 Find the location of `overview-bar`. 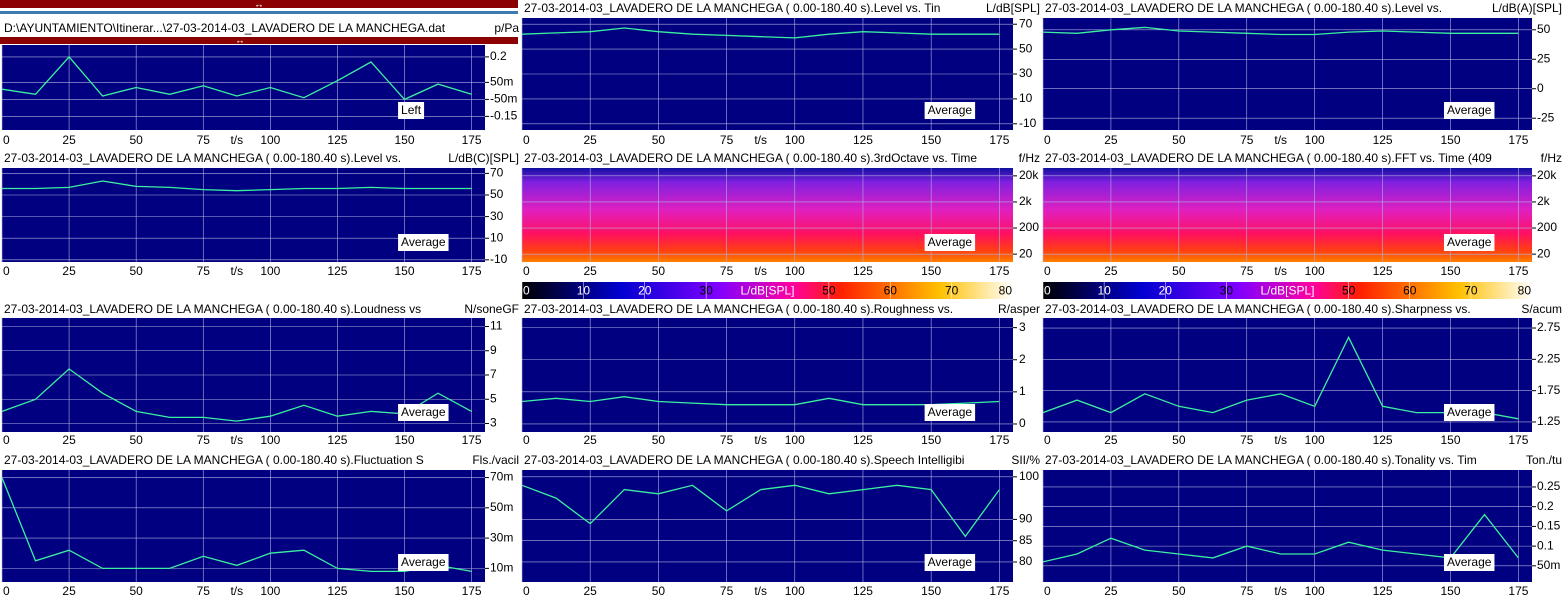

overview-bar is located at coordinates (259, 4).